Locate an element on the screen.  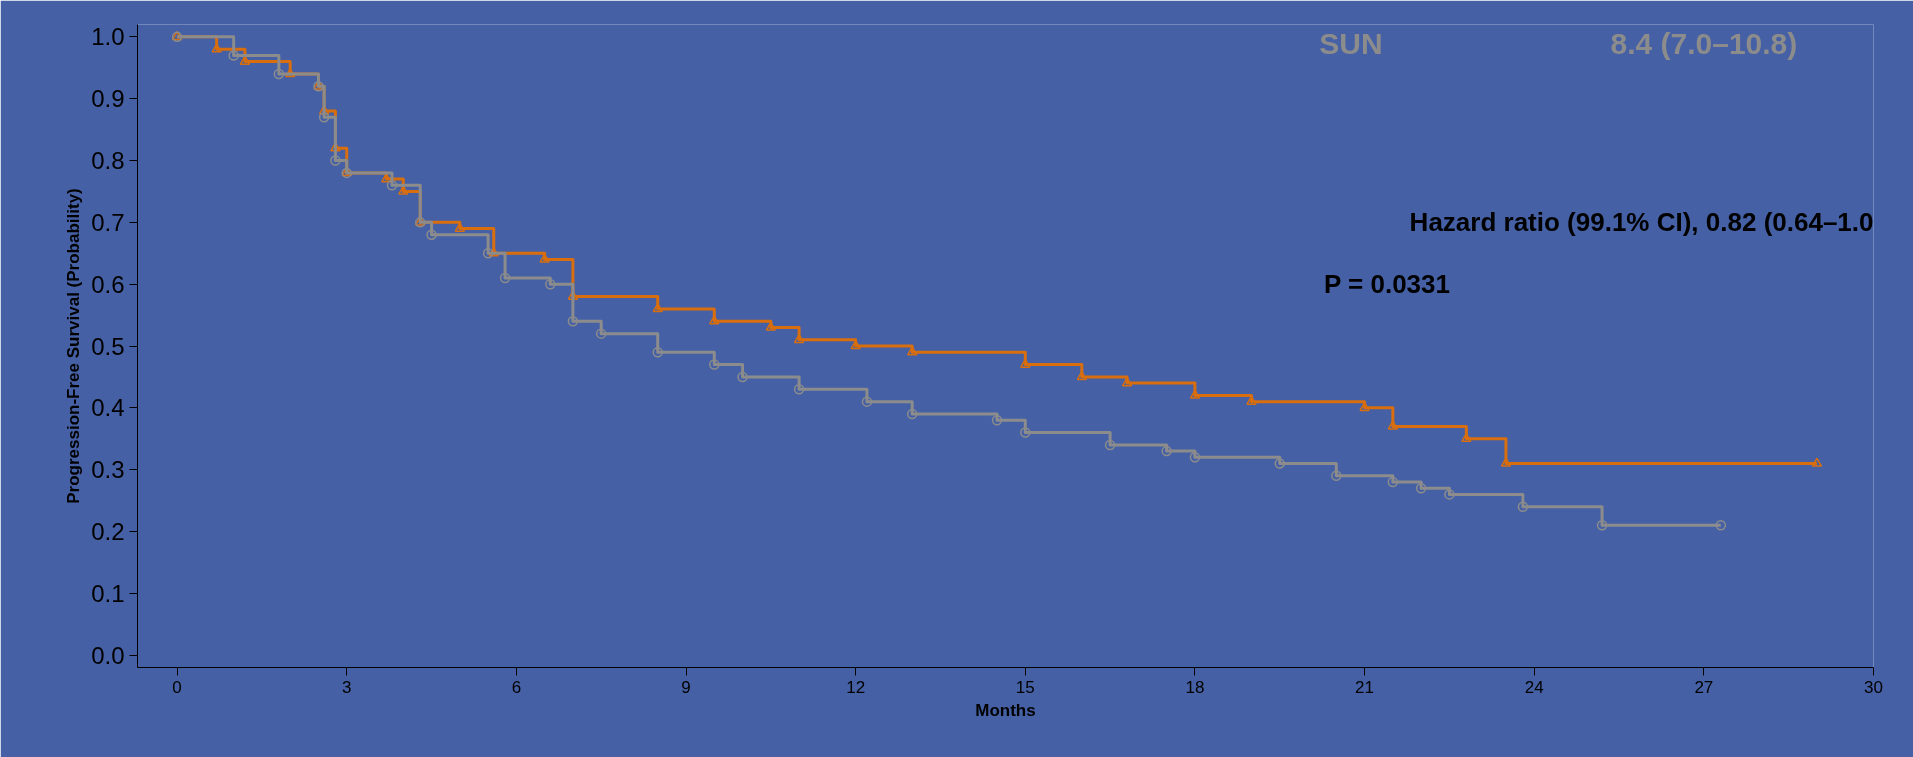
y-tick-label: 0.0 is located at coordinates (108, 655).